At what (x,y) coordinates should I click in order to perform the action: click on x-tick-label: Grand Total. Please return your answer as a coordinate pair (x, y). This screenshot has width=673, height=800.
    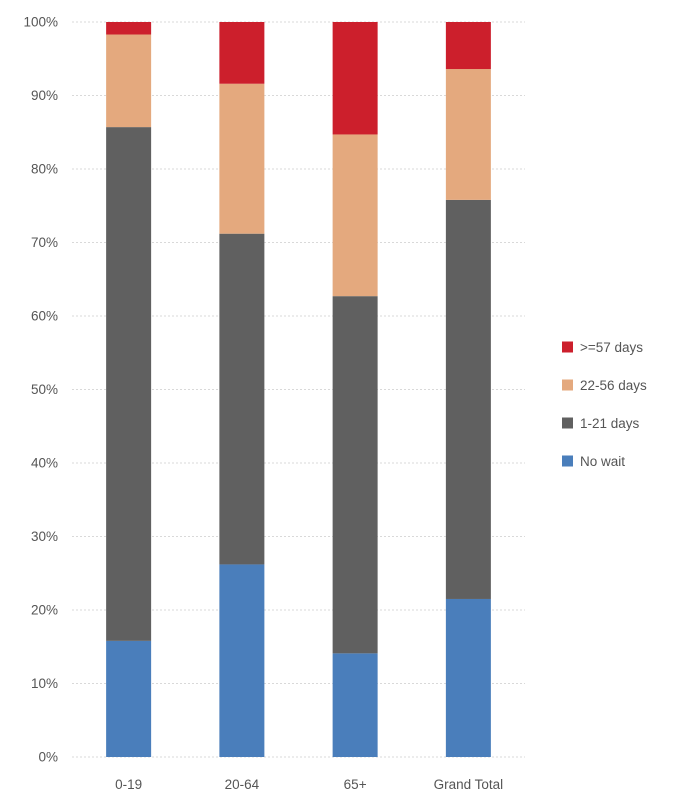
    Looking at the image, I should click on (469, 784).